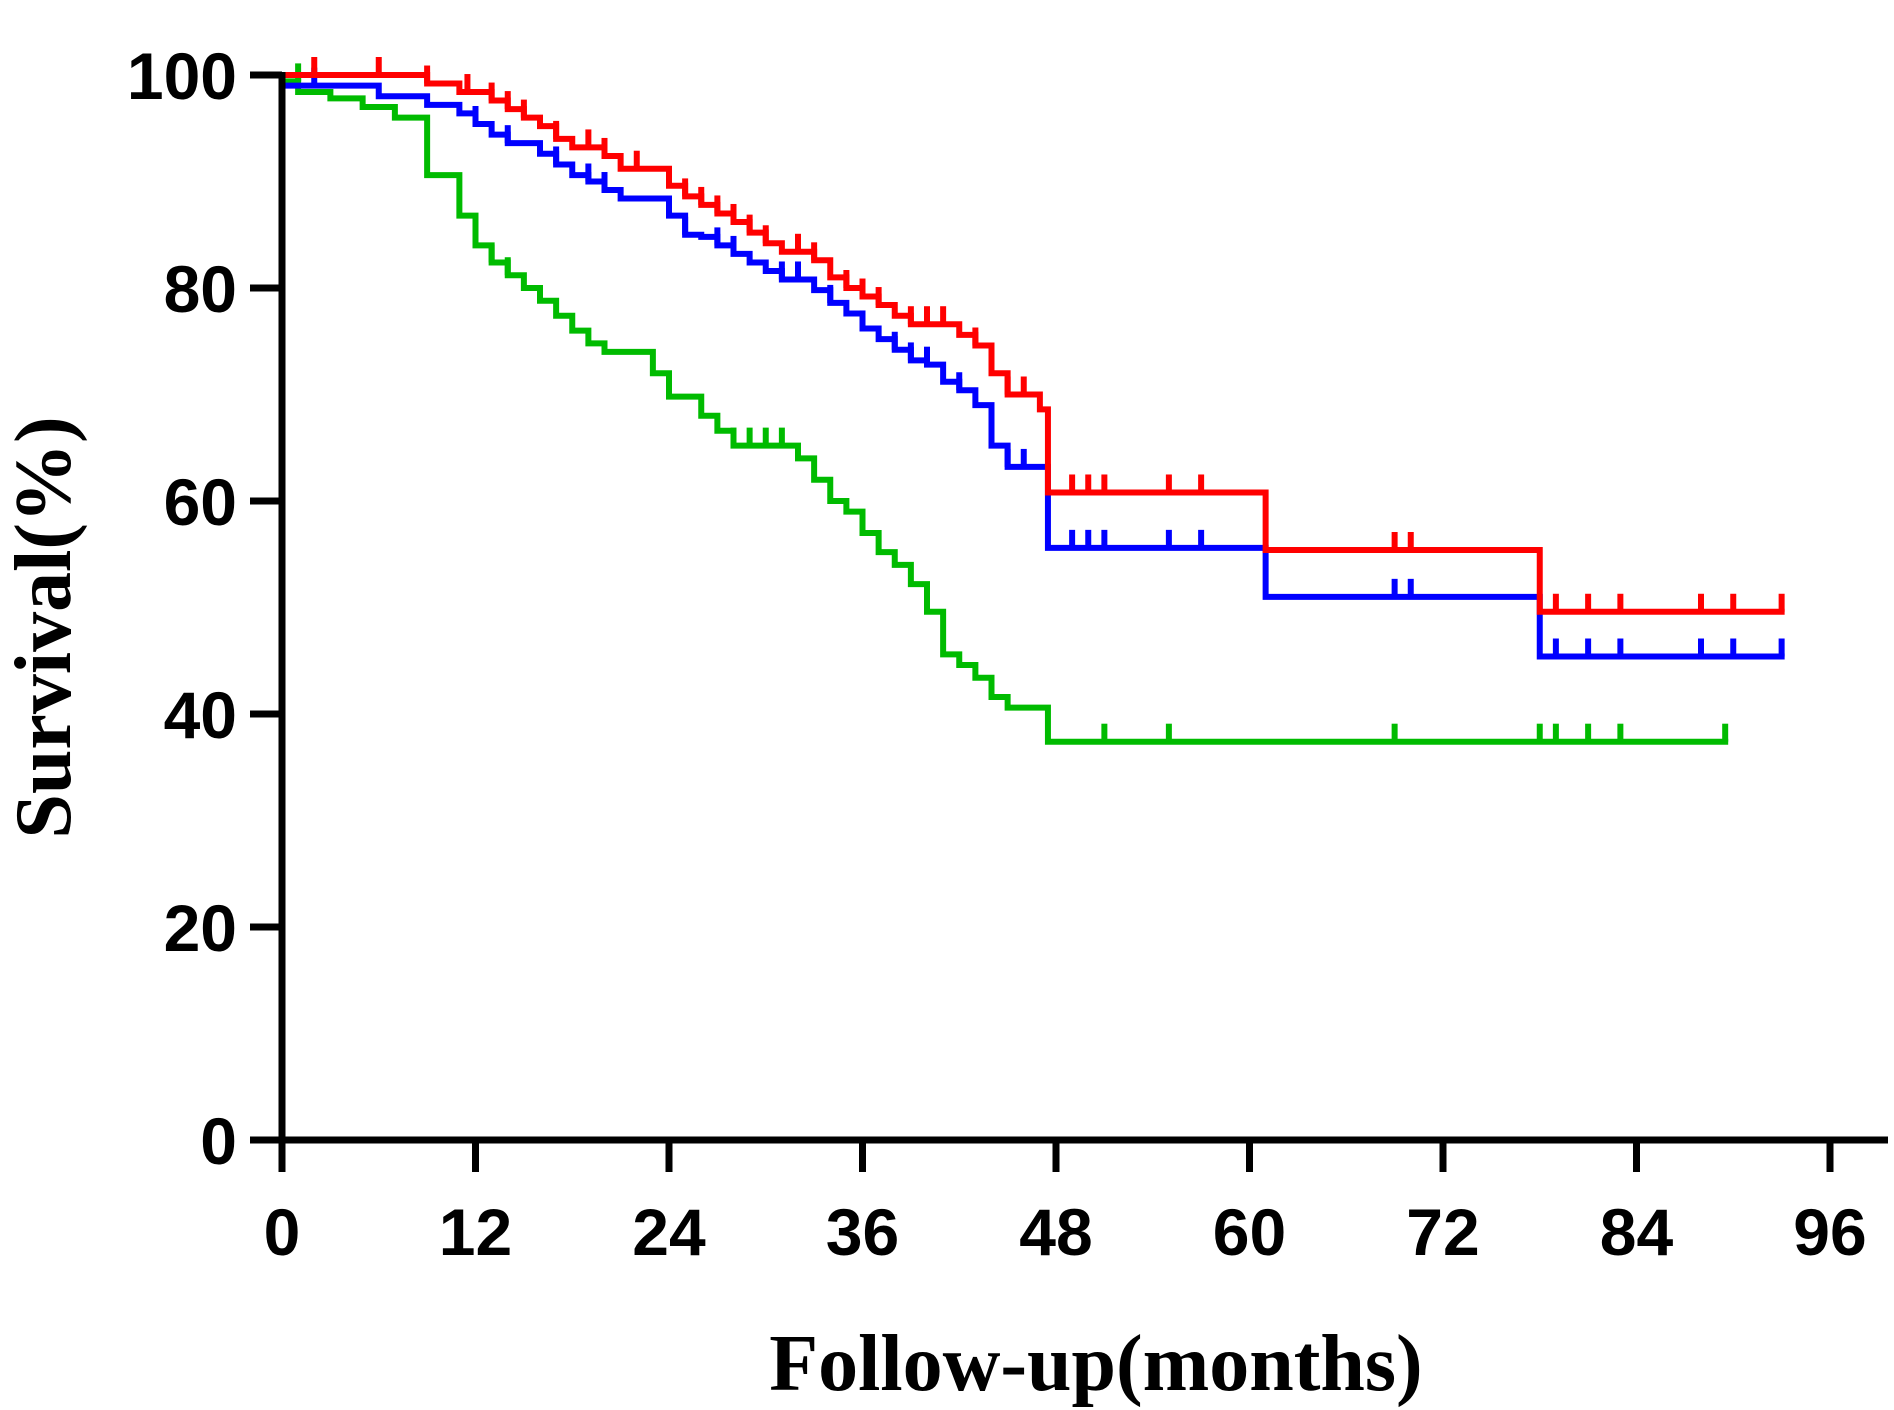  I want to click on x-tick-label: 0, so click(282, 1232).